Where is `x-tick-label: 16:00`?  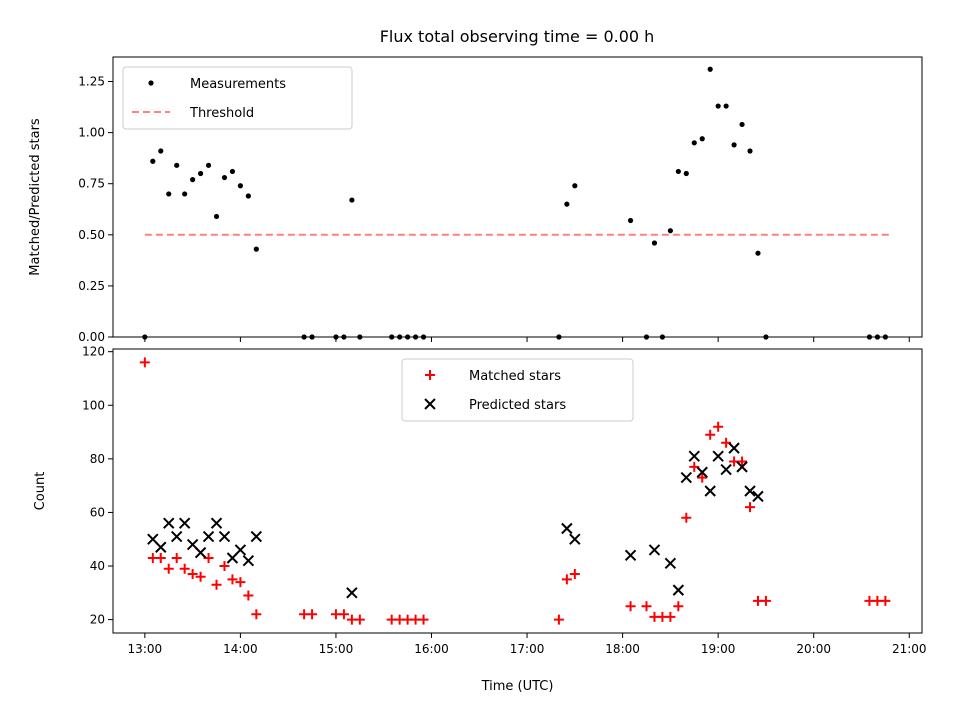 x-tick-label: 16:00 is located at coordinates (431, 649).